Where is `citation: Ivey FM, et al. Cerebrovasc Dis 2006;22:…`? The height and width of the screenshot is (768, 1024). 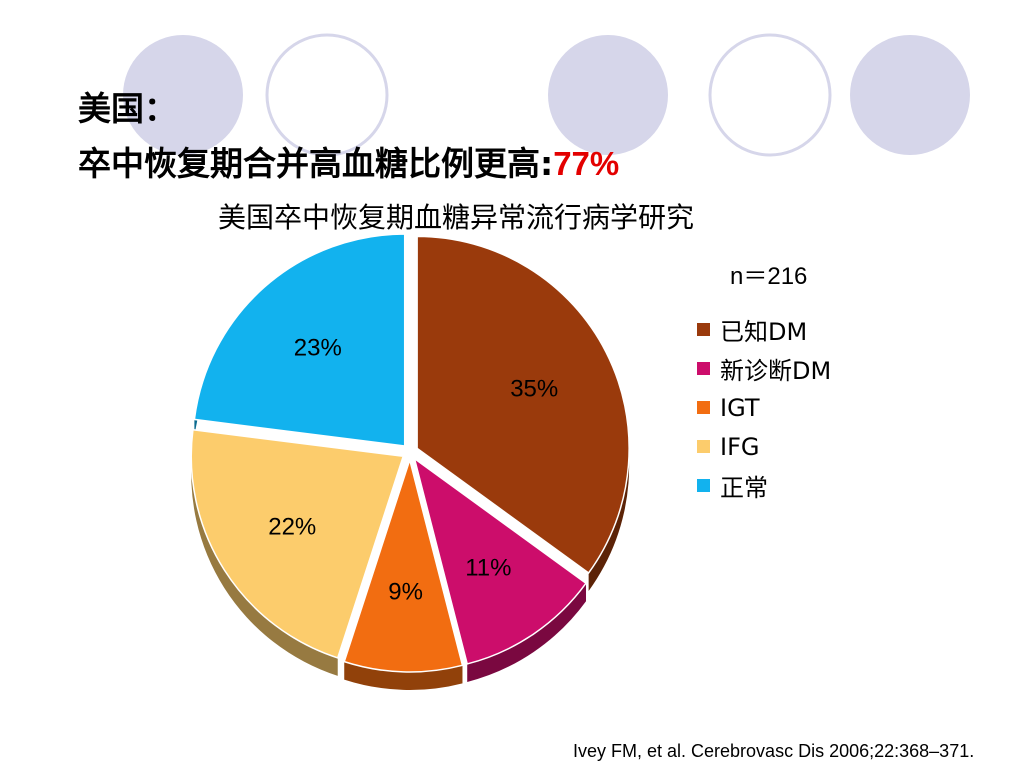 citation: Ivey FM, et al. Cerebrovasc Dis 2006;22:… is located at coordinates (774, 751).